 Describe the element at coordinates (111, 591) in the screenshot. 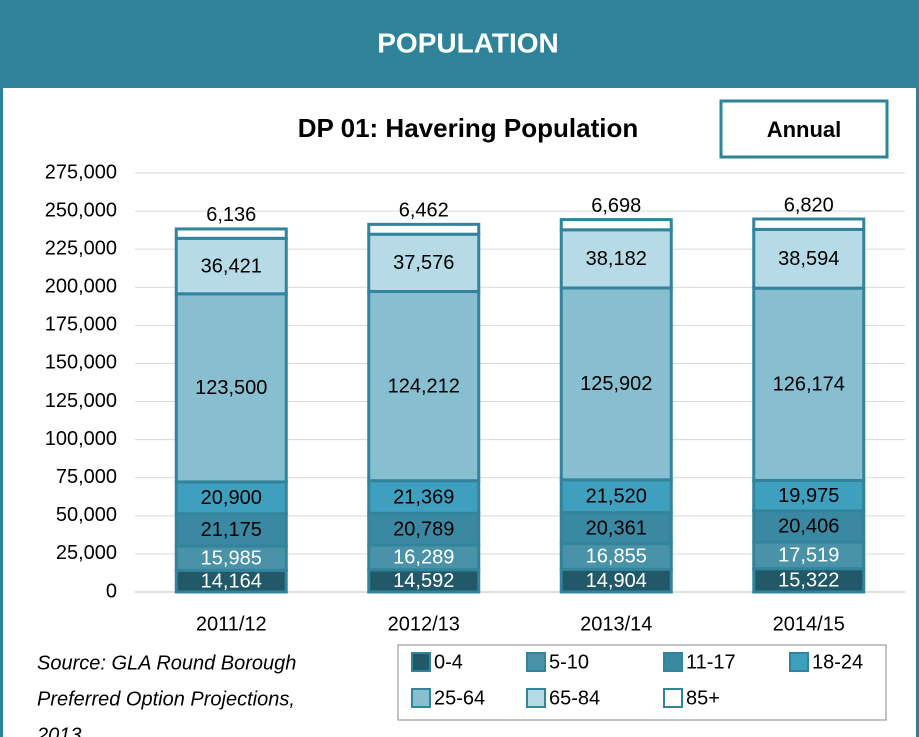

I see `y-tick-label: 0` at that location.